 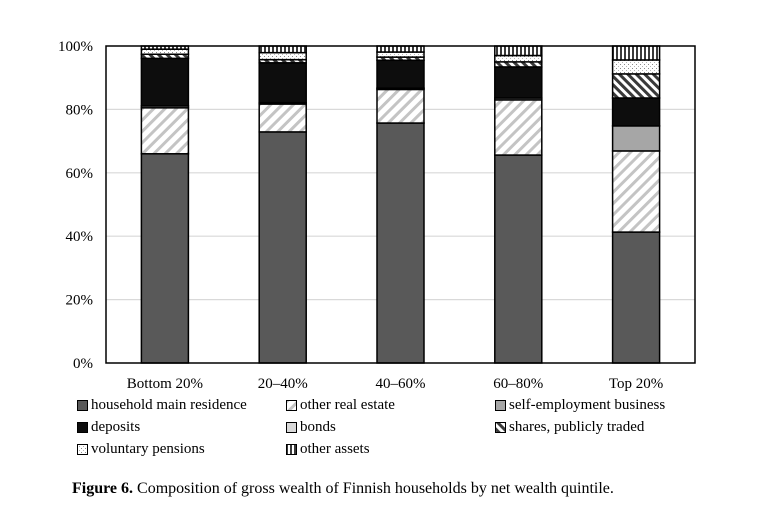 I want to click on legend-item: household main residence, so click(x=162, y=405).